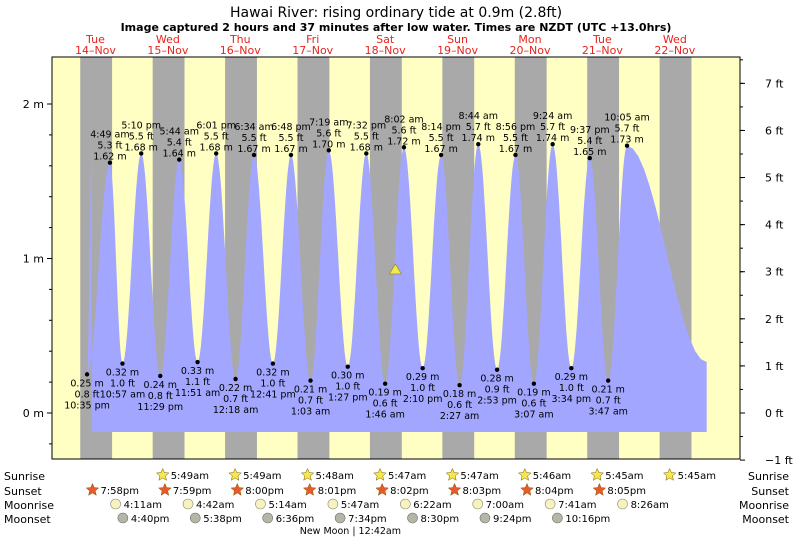 The height and width of the screenshot is (543, 793). Describe the element at coordinates (774, 272) in the screenshot. I see `y-right-tick-label: 3 ft` at that location.